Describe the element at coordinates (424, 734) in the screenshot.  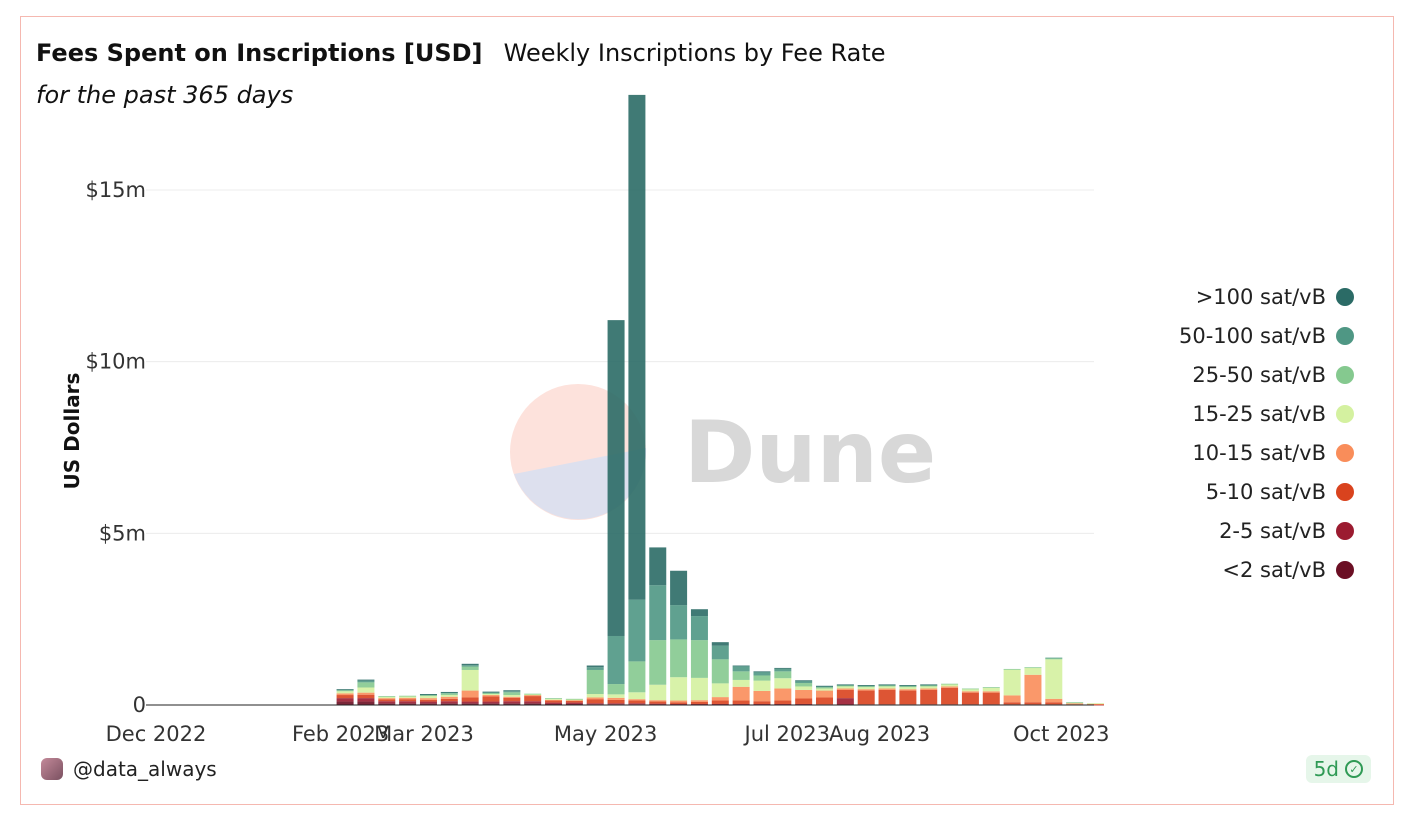
I see `x-tick-label: Mar 2023` at that location.